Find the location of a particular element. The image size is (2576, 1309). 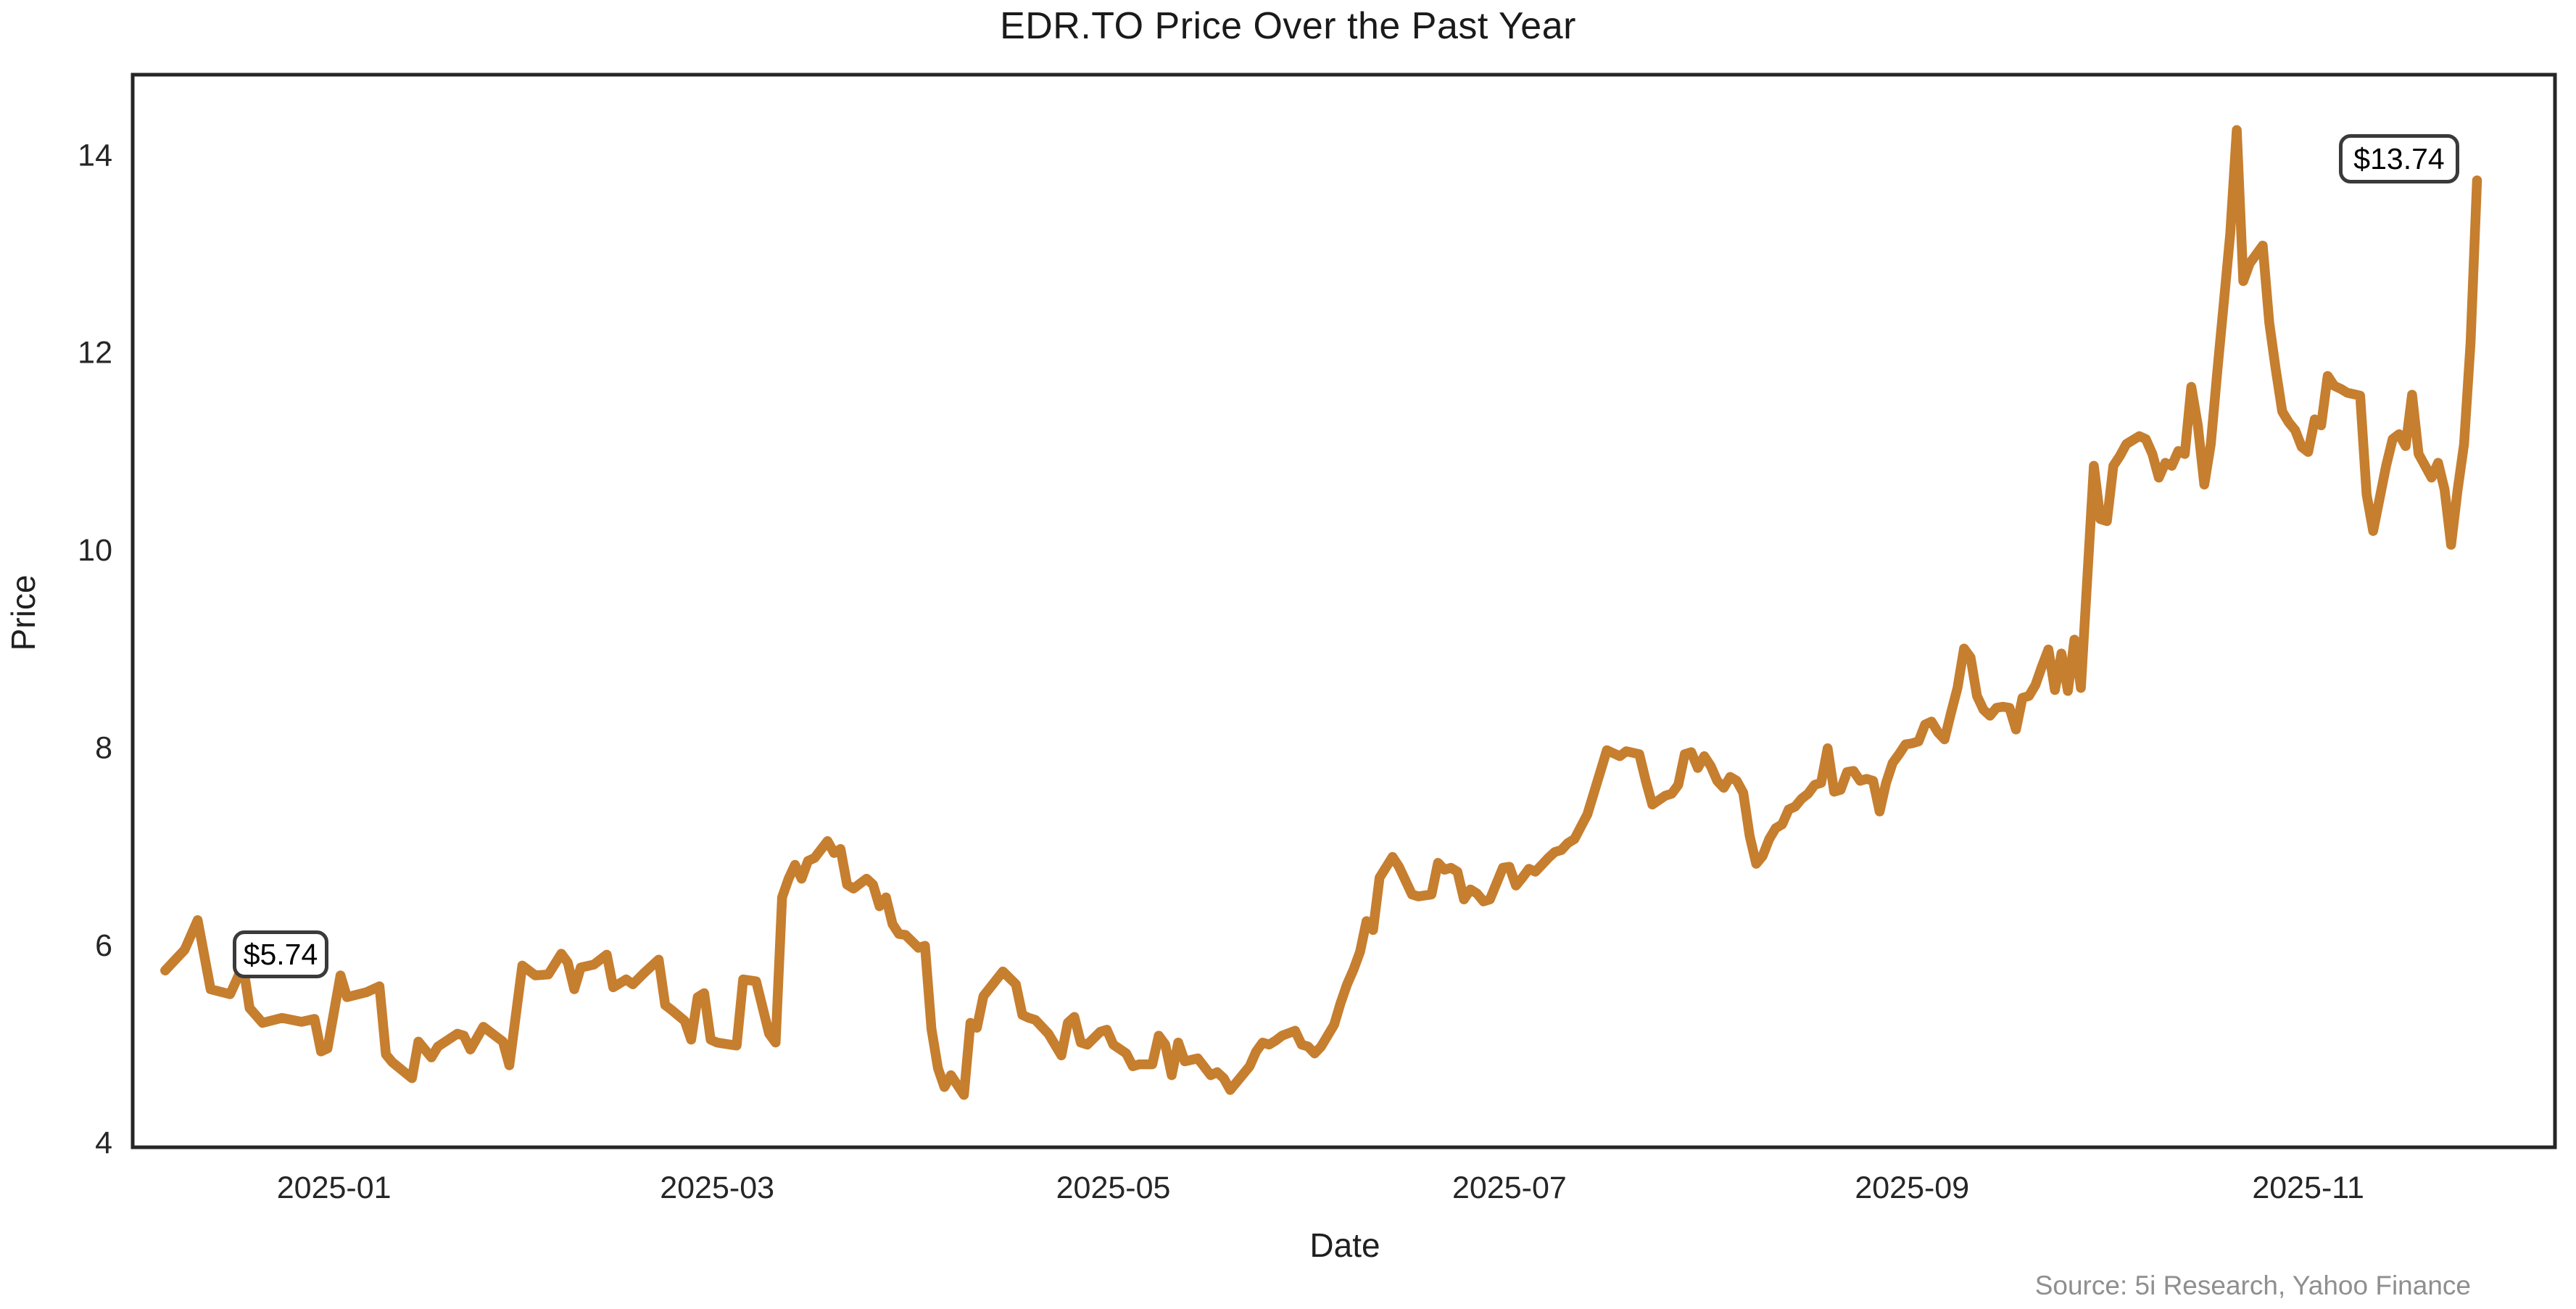

y-tick-label: 4 is located at coordinates (103, 1143).